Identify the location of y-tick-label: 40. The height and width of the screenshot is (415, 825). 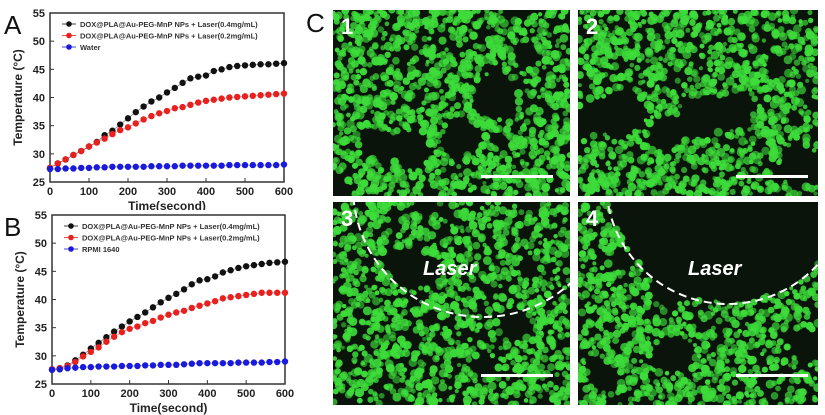
(41, 301).